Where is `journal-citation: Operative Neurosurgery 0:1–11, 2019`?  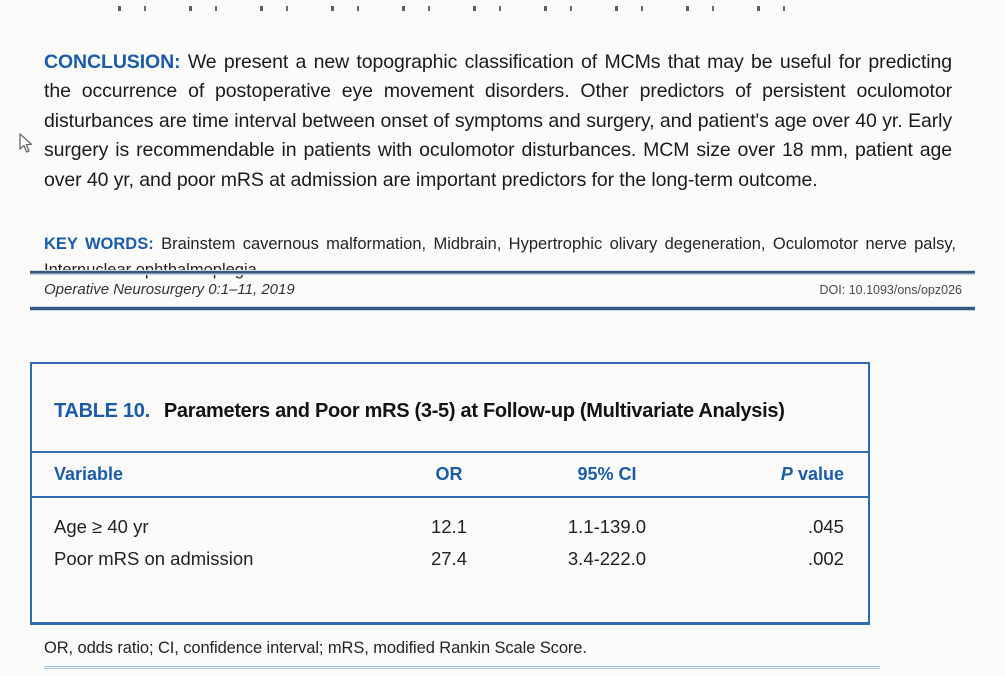
journal-citation: Operative Neurosurgery 0:1–11, 2019 is located at coordinates (169, 289).